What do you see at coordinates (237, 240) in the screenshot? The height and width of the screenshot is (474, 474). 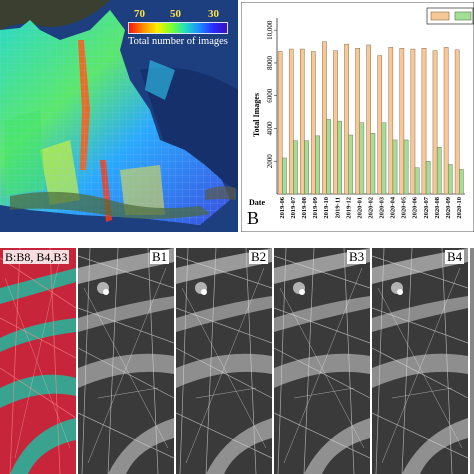 I see `row-divider` at bounding box center [237, 240].